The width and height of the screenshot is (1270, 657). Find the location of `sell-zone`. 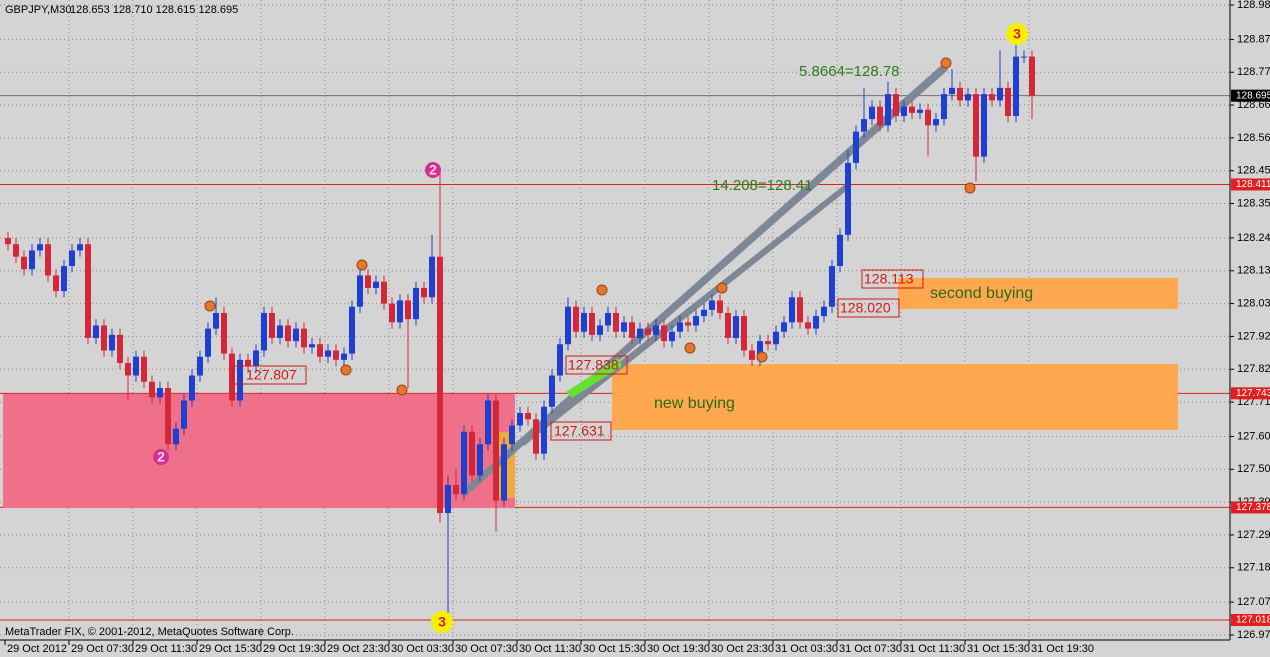

sell-zone is located at coordinates (259, 451).